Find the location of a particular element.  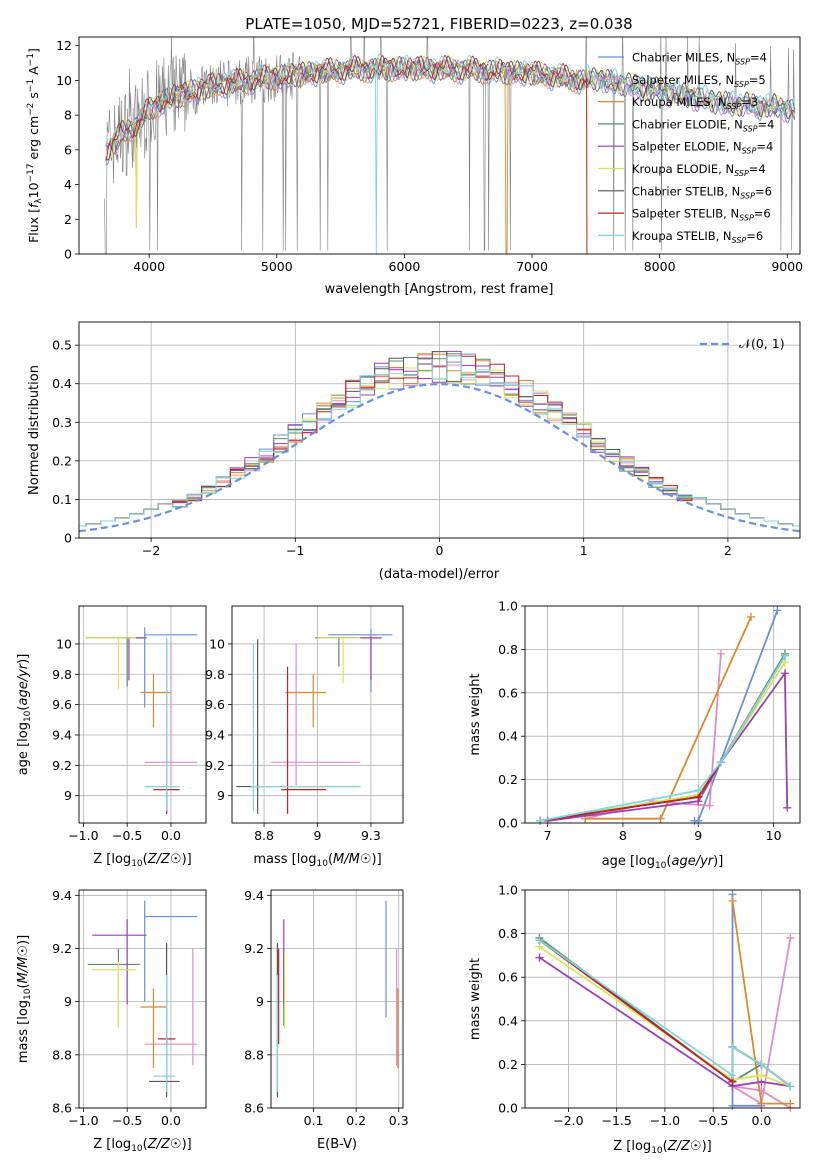

x-tick-label: 7000 is located at coordinates (532, 266).